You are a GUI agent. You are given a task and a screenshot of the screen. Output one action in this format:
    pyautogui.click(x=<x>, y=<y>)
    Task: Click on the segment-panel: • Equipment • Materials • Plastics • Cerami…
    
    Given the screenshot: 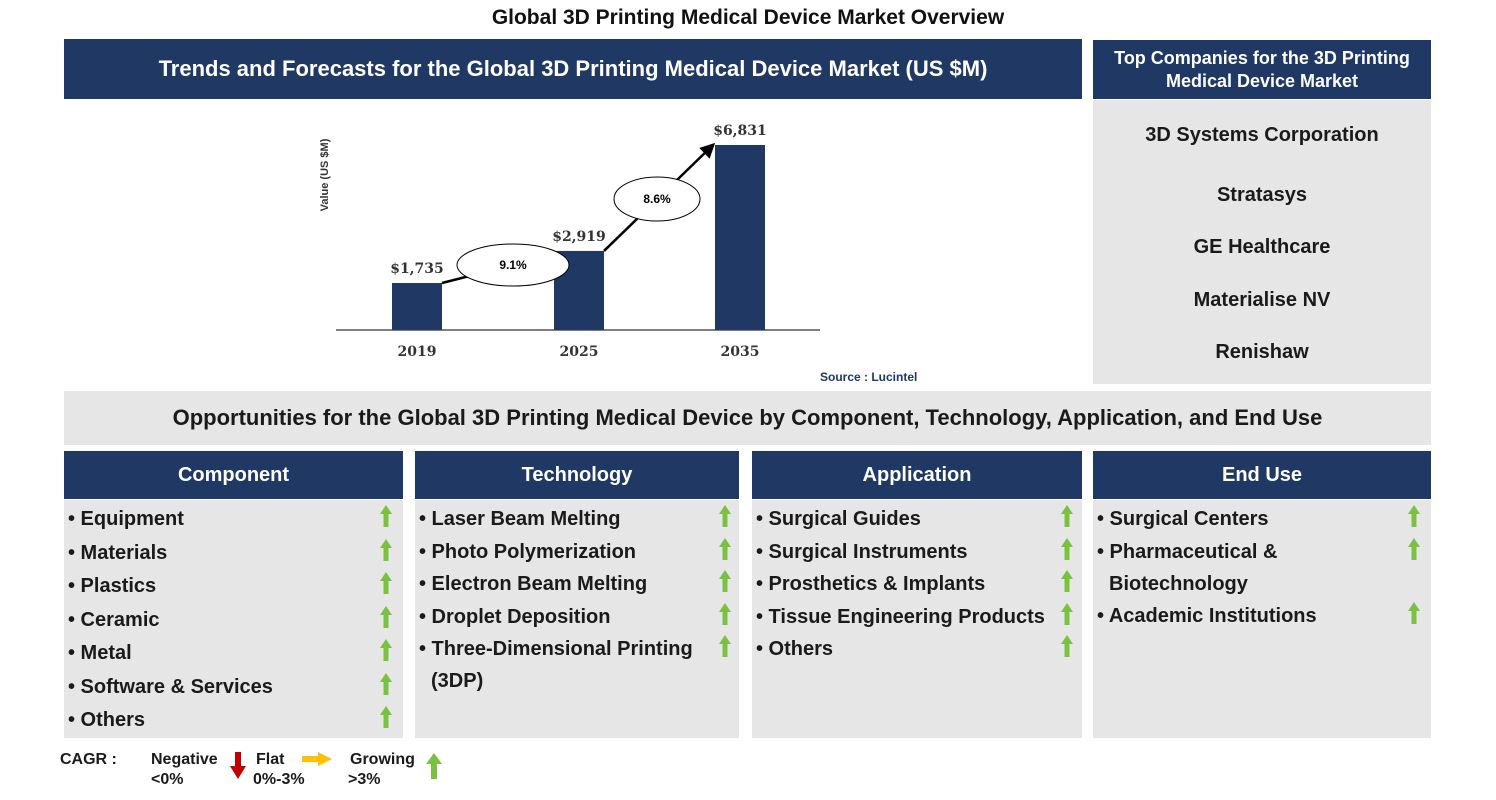 What is the action you would take?
    pyautogui.click(x=233, y=619)
    